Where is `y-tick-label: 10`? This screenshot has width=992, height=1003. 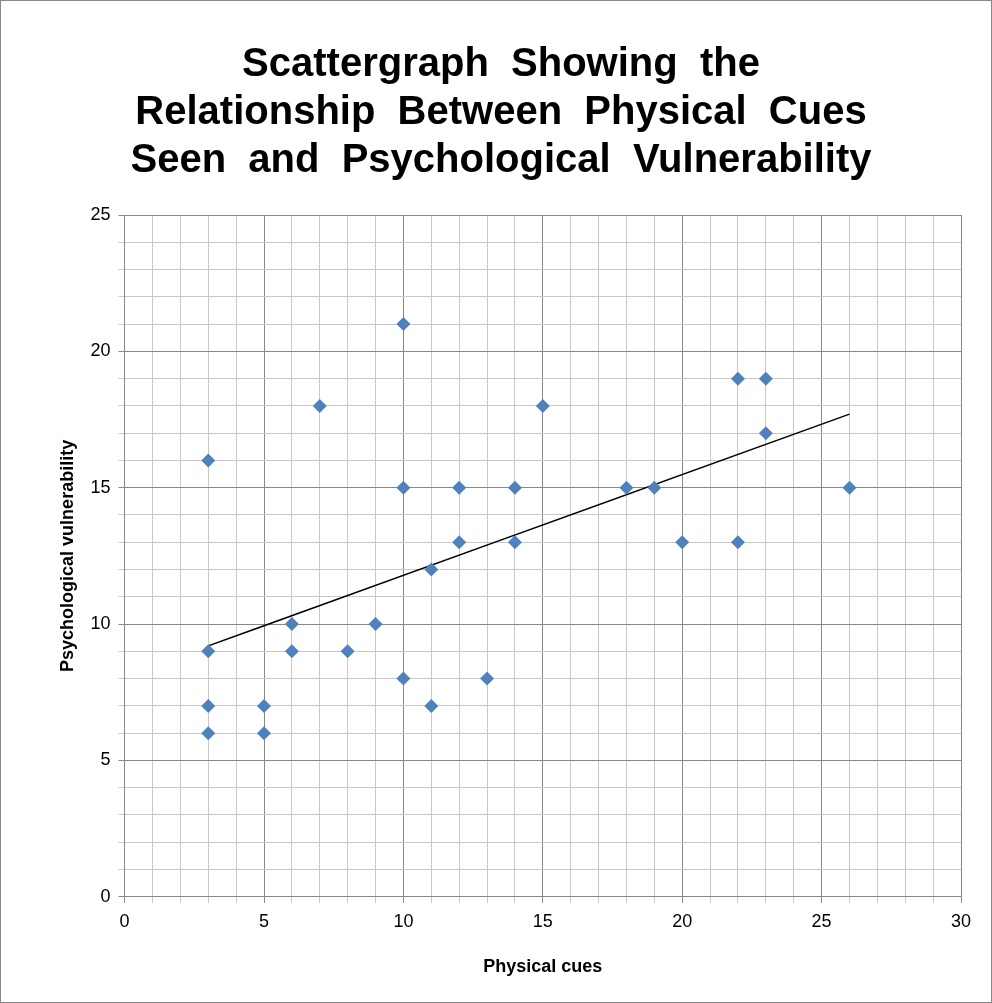 y-tick-label: 10 is located at coordinates (100, 623).